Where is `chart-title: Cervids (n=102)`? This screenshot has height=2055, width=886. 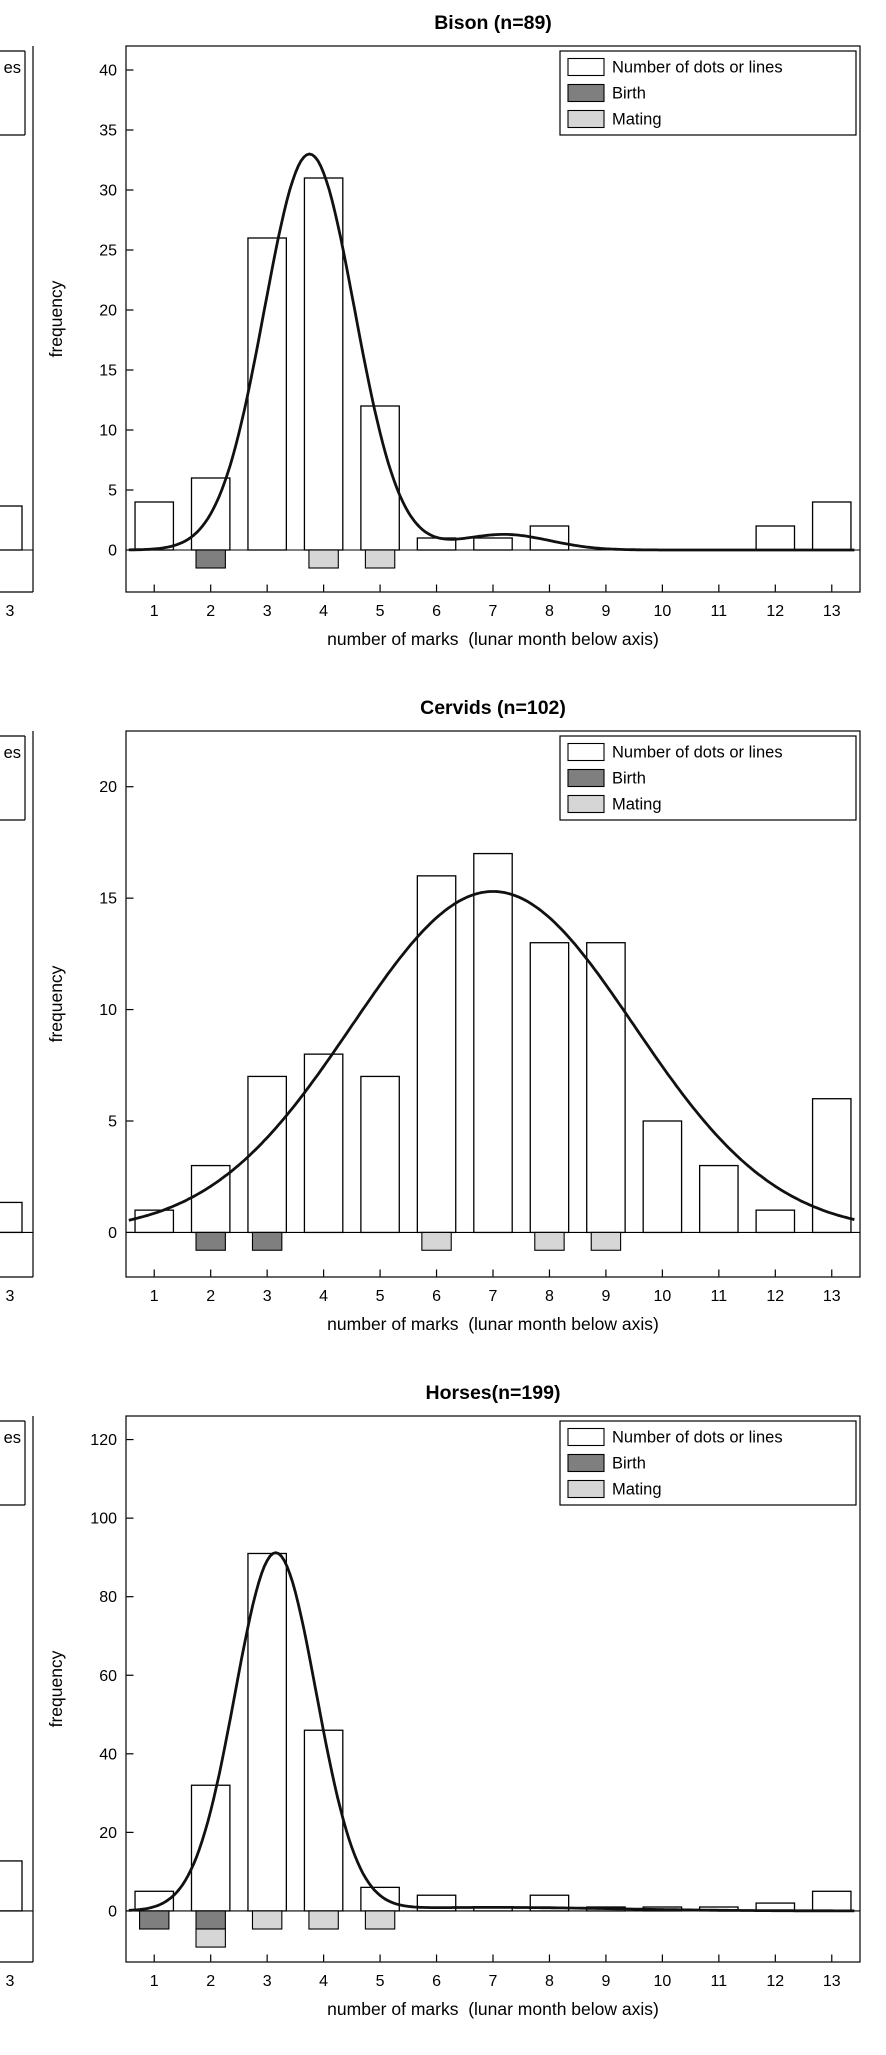 chart-title: Cervids (n=102) is located at coordinates (493, 708).